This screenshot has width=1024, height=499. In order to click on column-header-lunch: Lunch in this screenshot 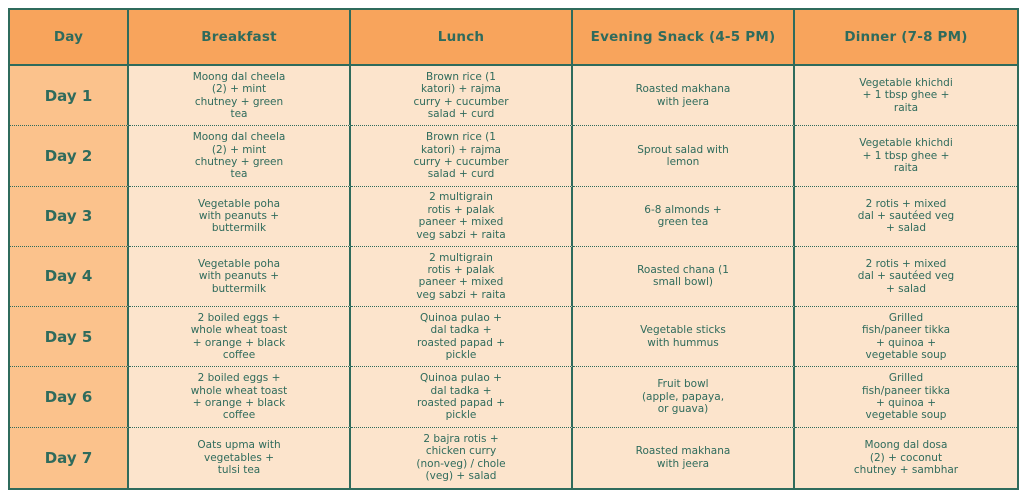, I will do `click(462, 38)`.